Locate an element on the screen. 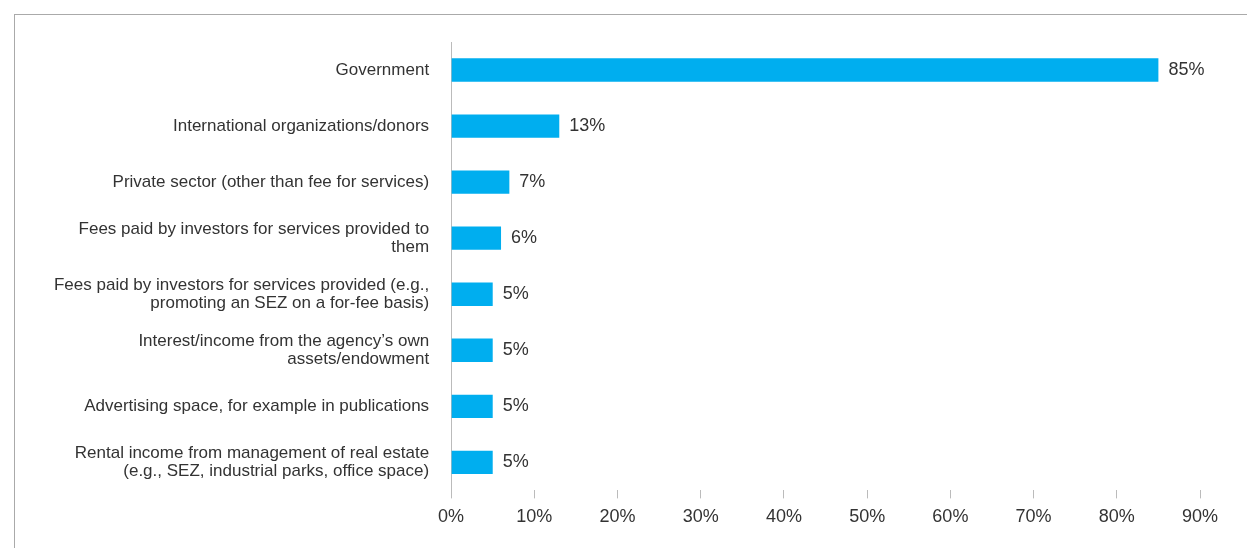  y-tick-label: Advertising space, for example in publications is located at coordinates (257, 406).